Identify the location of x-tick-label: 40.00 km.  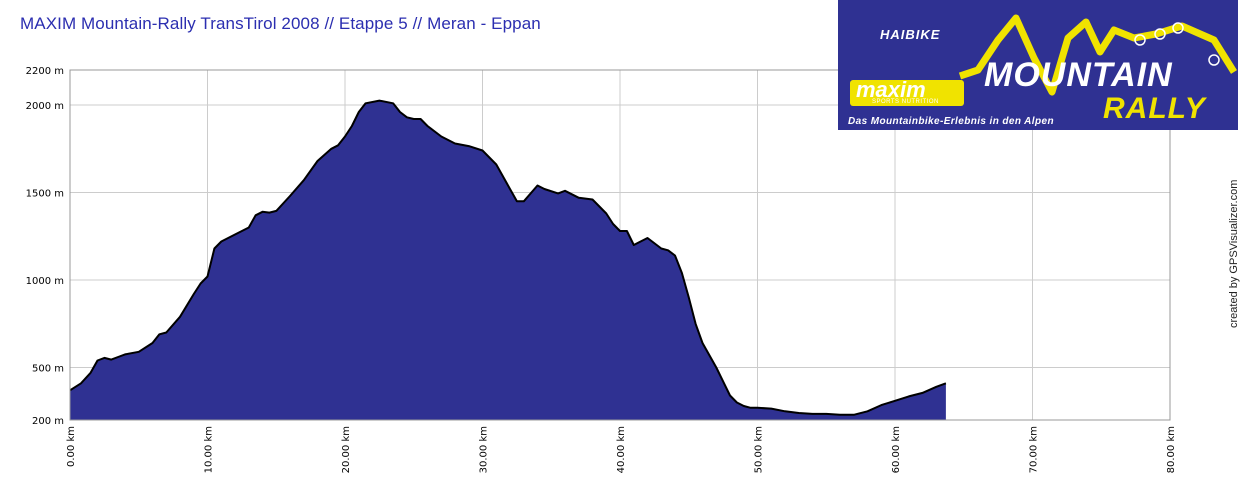
(621, 449).